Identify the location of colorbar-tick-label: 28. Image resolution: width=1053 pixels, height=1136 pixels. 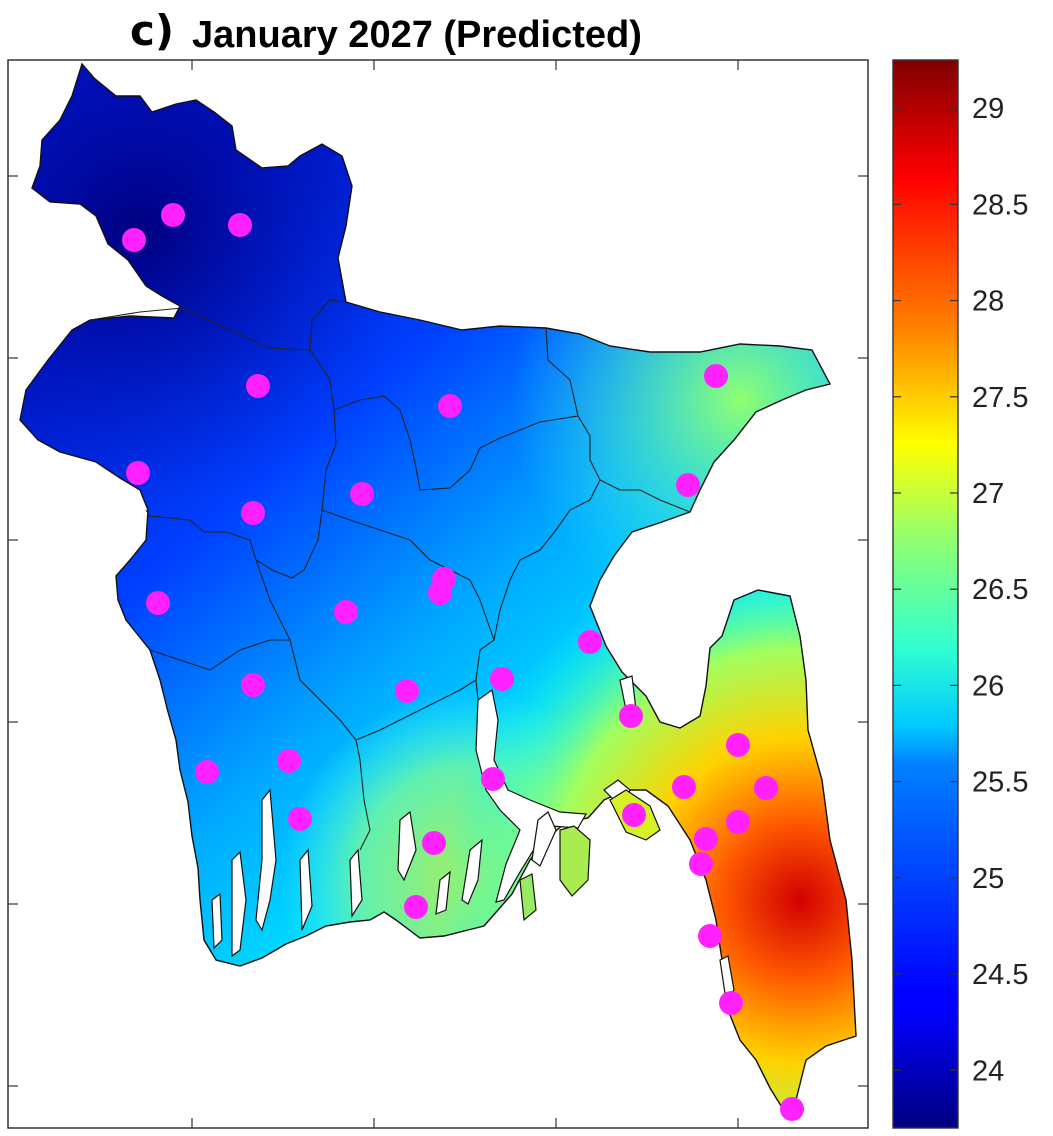
(988, 302).